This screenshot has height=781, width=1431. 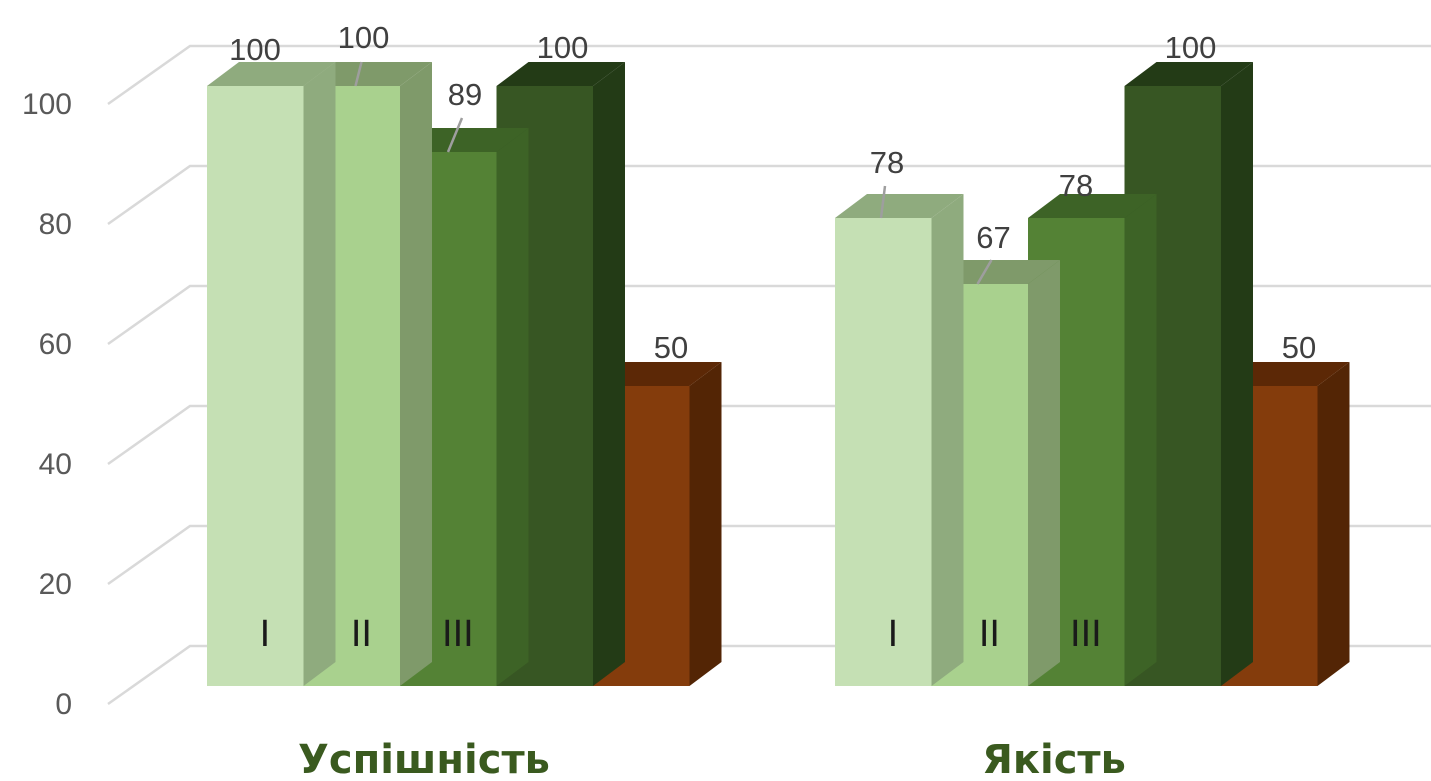 What do you see at coordinates (993, 237) in the screenshot?
I see `data-label: 67` at bounding box center [993, 237].